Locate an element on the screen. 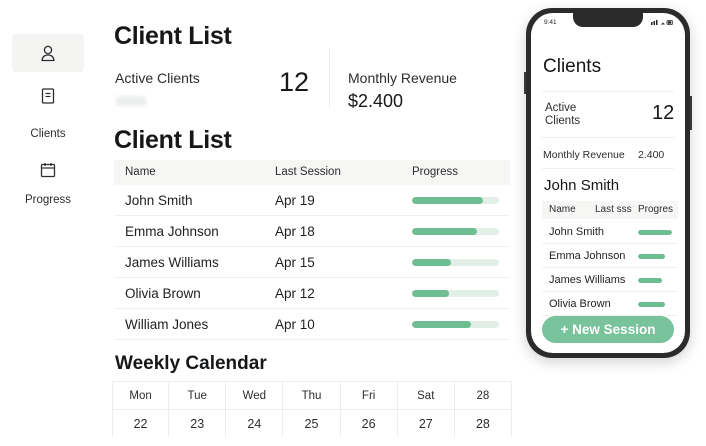 This screenshot has height=446, width=706. phone-monthly-revenue-label: Monthly Revenue is located at coordinates (584, 155).